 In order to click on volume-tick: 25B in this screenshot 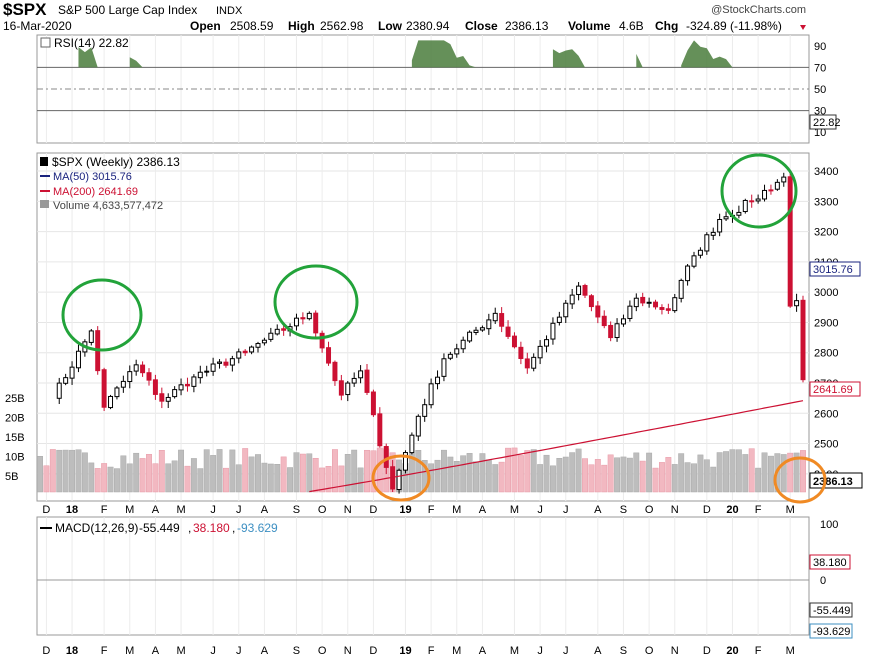, I will do `click(15, 399)`.